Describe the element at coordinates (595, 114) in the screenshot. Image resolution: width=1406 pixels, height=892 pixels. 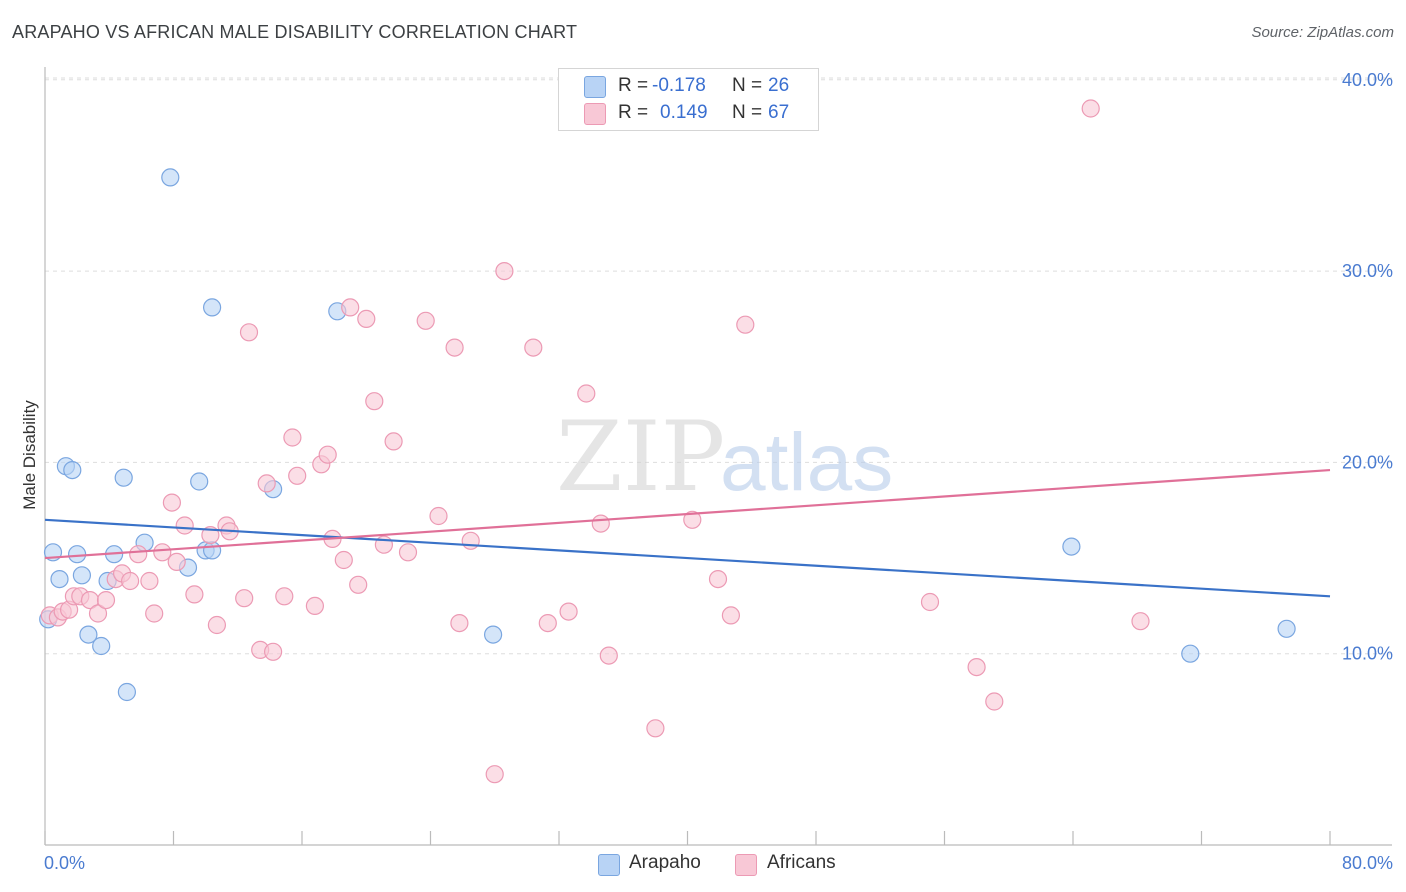
I see `africans-swatch` at that location.